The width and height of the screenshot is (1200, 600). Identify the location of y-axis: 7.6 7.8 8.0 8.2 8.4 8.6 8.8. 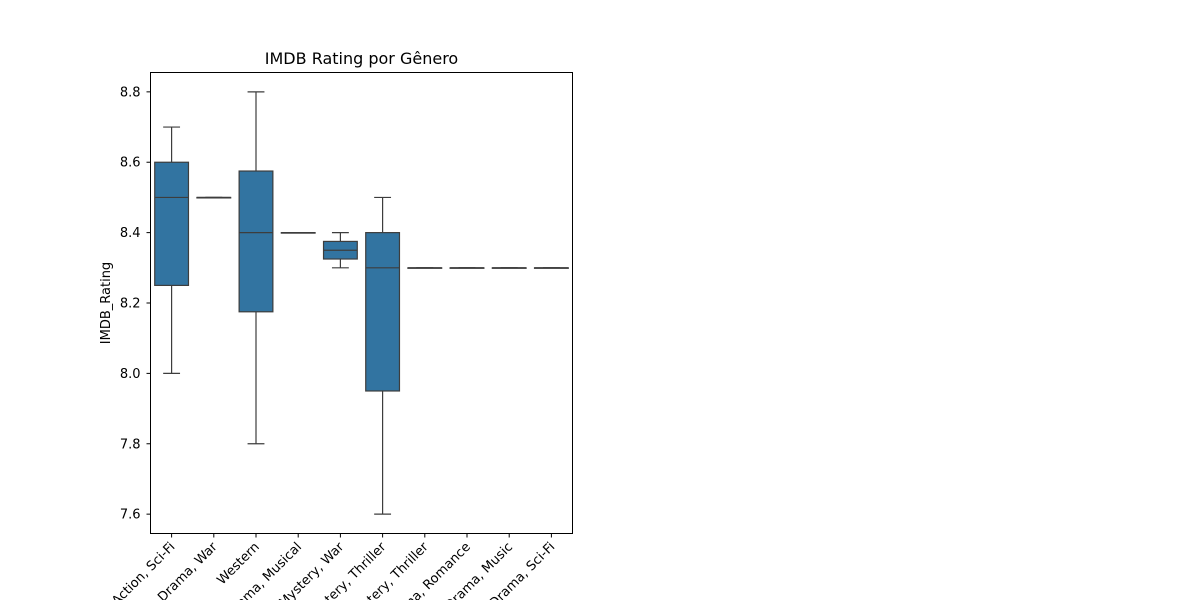
(135, 304).